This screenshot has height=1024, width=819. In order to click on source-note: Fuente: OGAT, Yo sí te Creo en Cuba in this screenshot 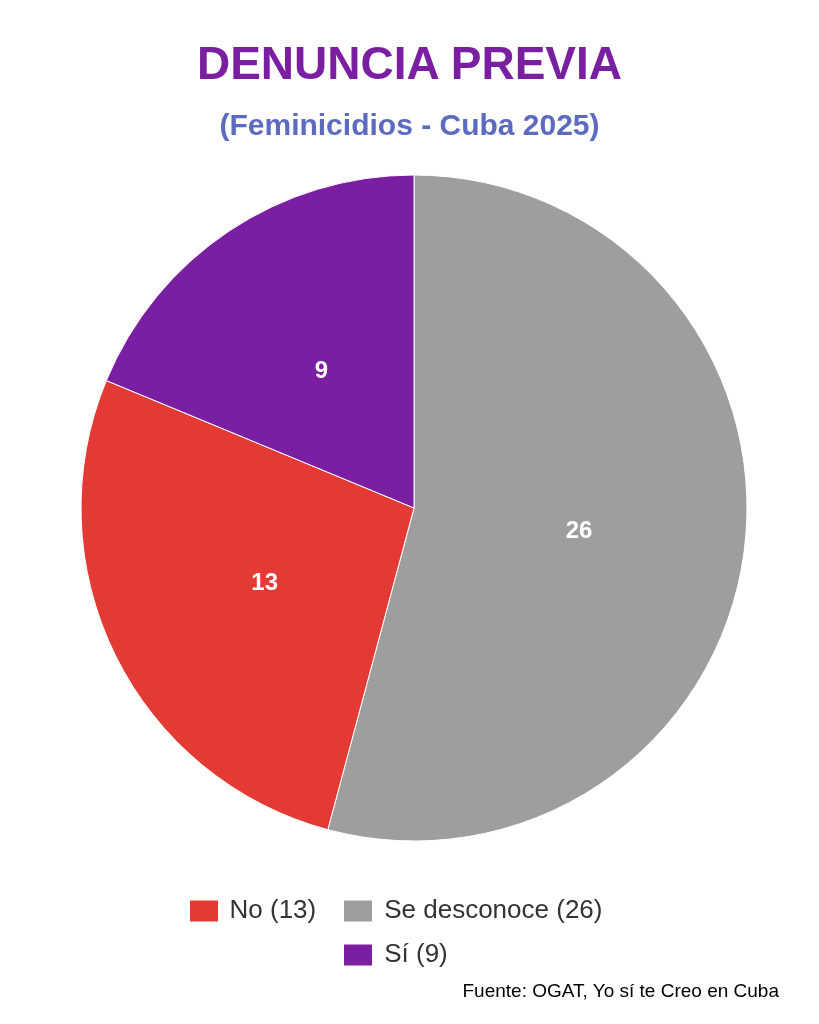, I will do `click(620, 991)`.